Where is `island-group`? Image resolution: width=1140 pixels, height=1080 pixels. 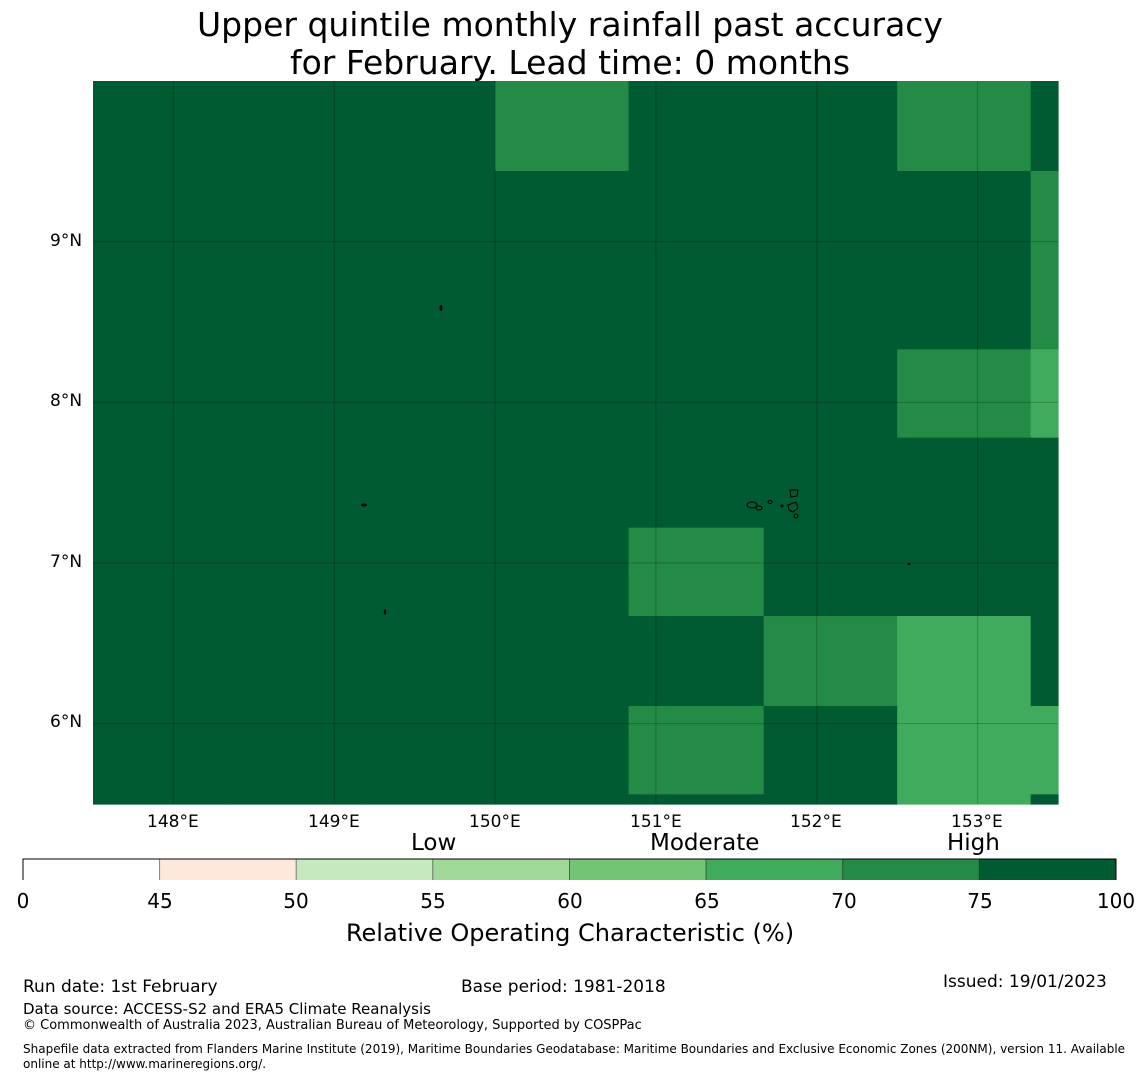
island-group is located at coordinates (772, 504).